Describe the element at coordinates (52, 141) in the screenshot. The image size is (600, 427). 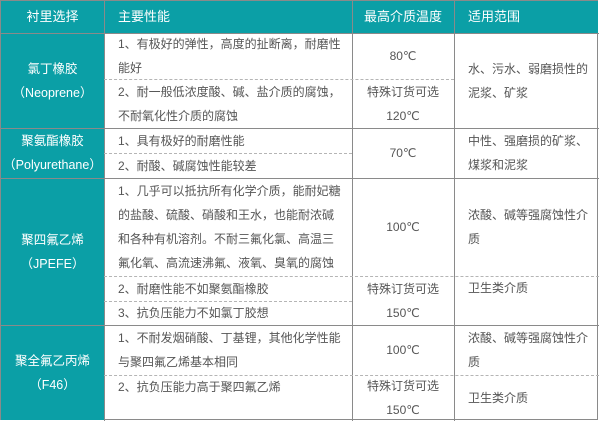
I see `material-name-cell-line: 聚氨酯橡胶` at that location.